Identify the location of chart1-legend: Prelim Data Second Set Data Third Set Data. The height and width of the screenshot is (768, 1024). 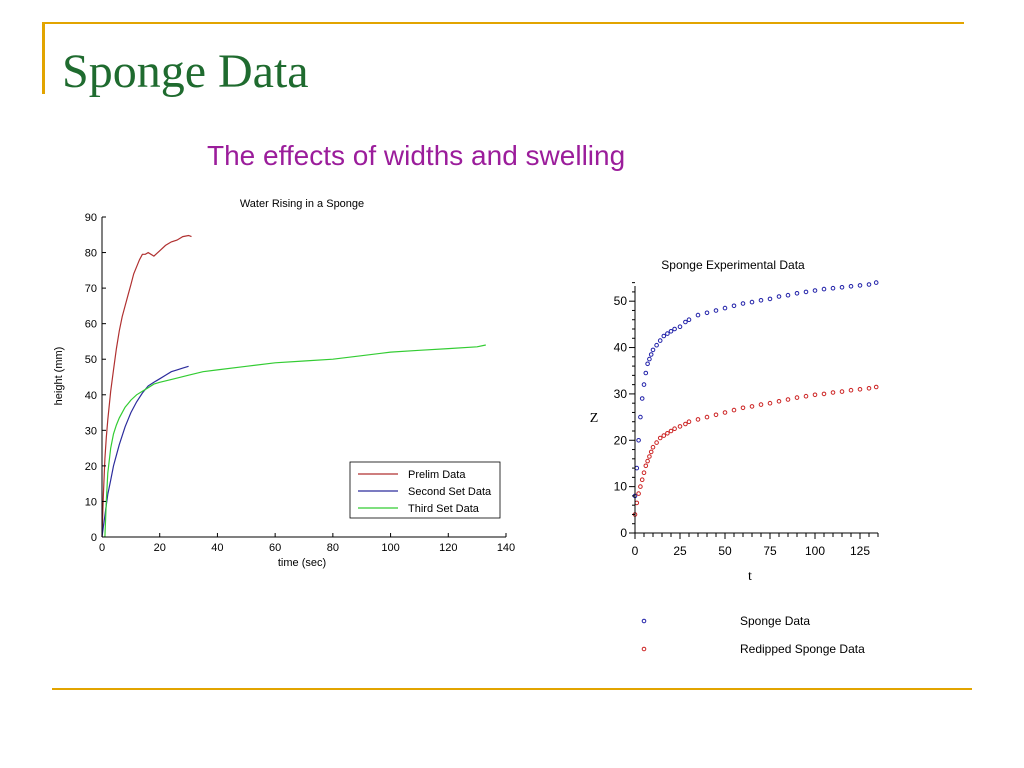
(425, 490).